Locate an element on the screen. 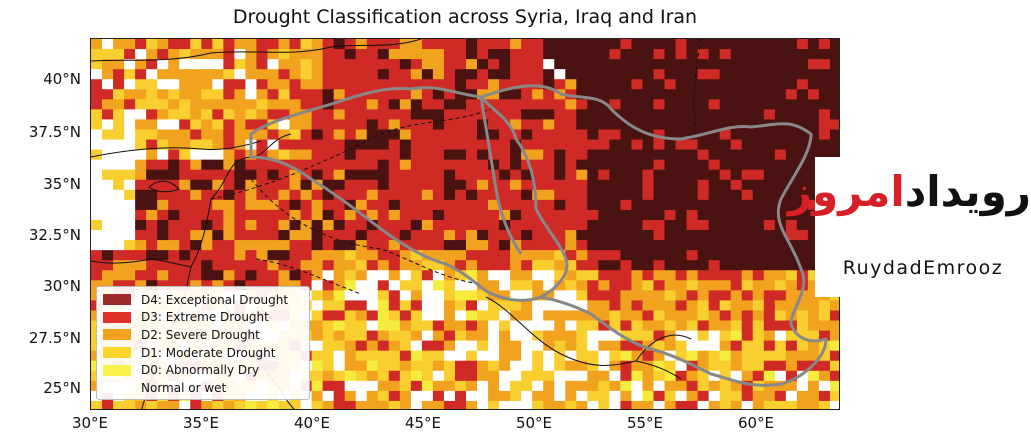 The height and width of the screenshot is (443, 1031). logo-persian-part1: رویداد is located at coordinates (967, 191).